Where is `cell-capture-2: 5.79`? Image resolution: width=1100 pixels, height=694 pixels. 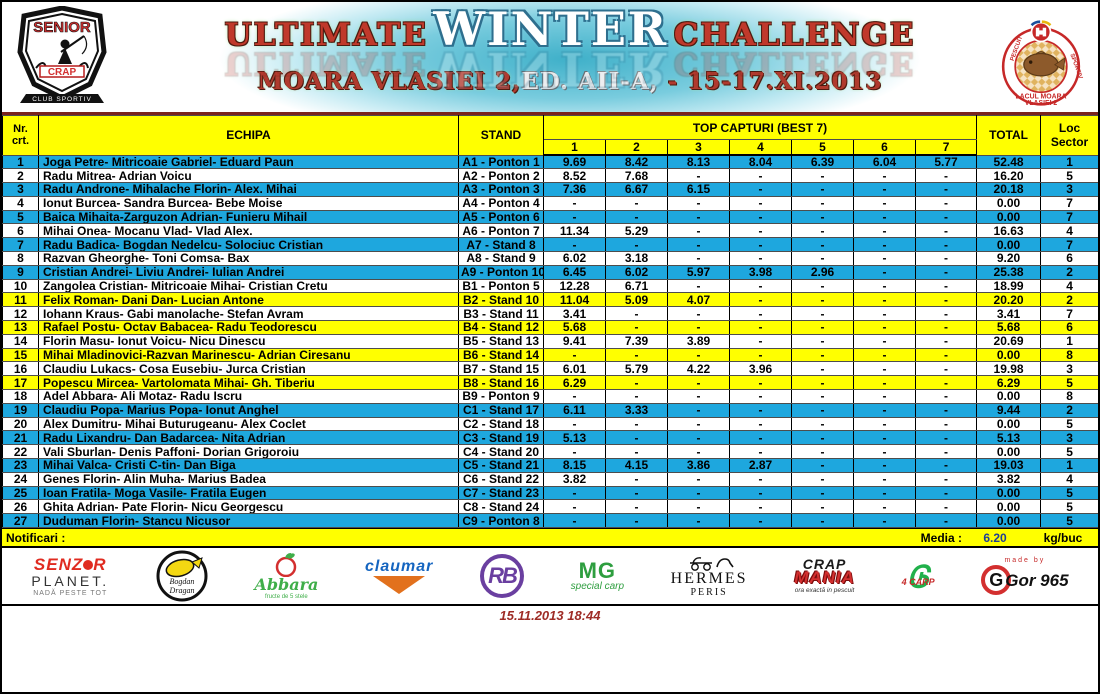 cell-capture-2: 5.79 is located at coordinates (636, 369).